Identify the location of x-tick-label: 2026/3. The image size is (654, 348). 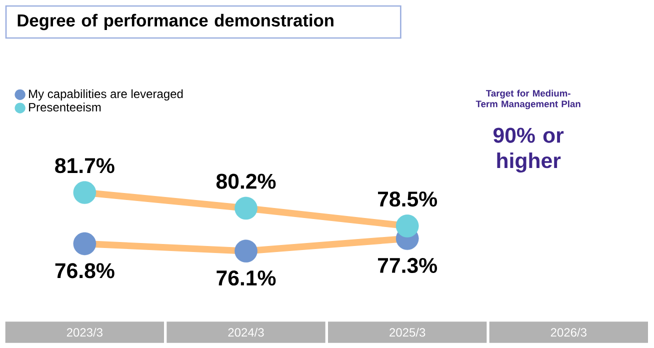
(568, 332).